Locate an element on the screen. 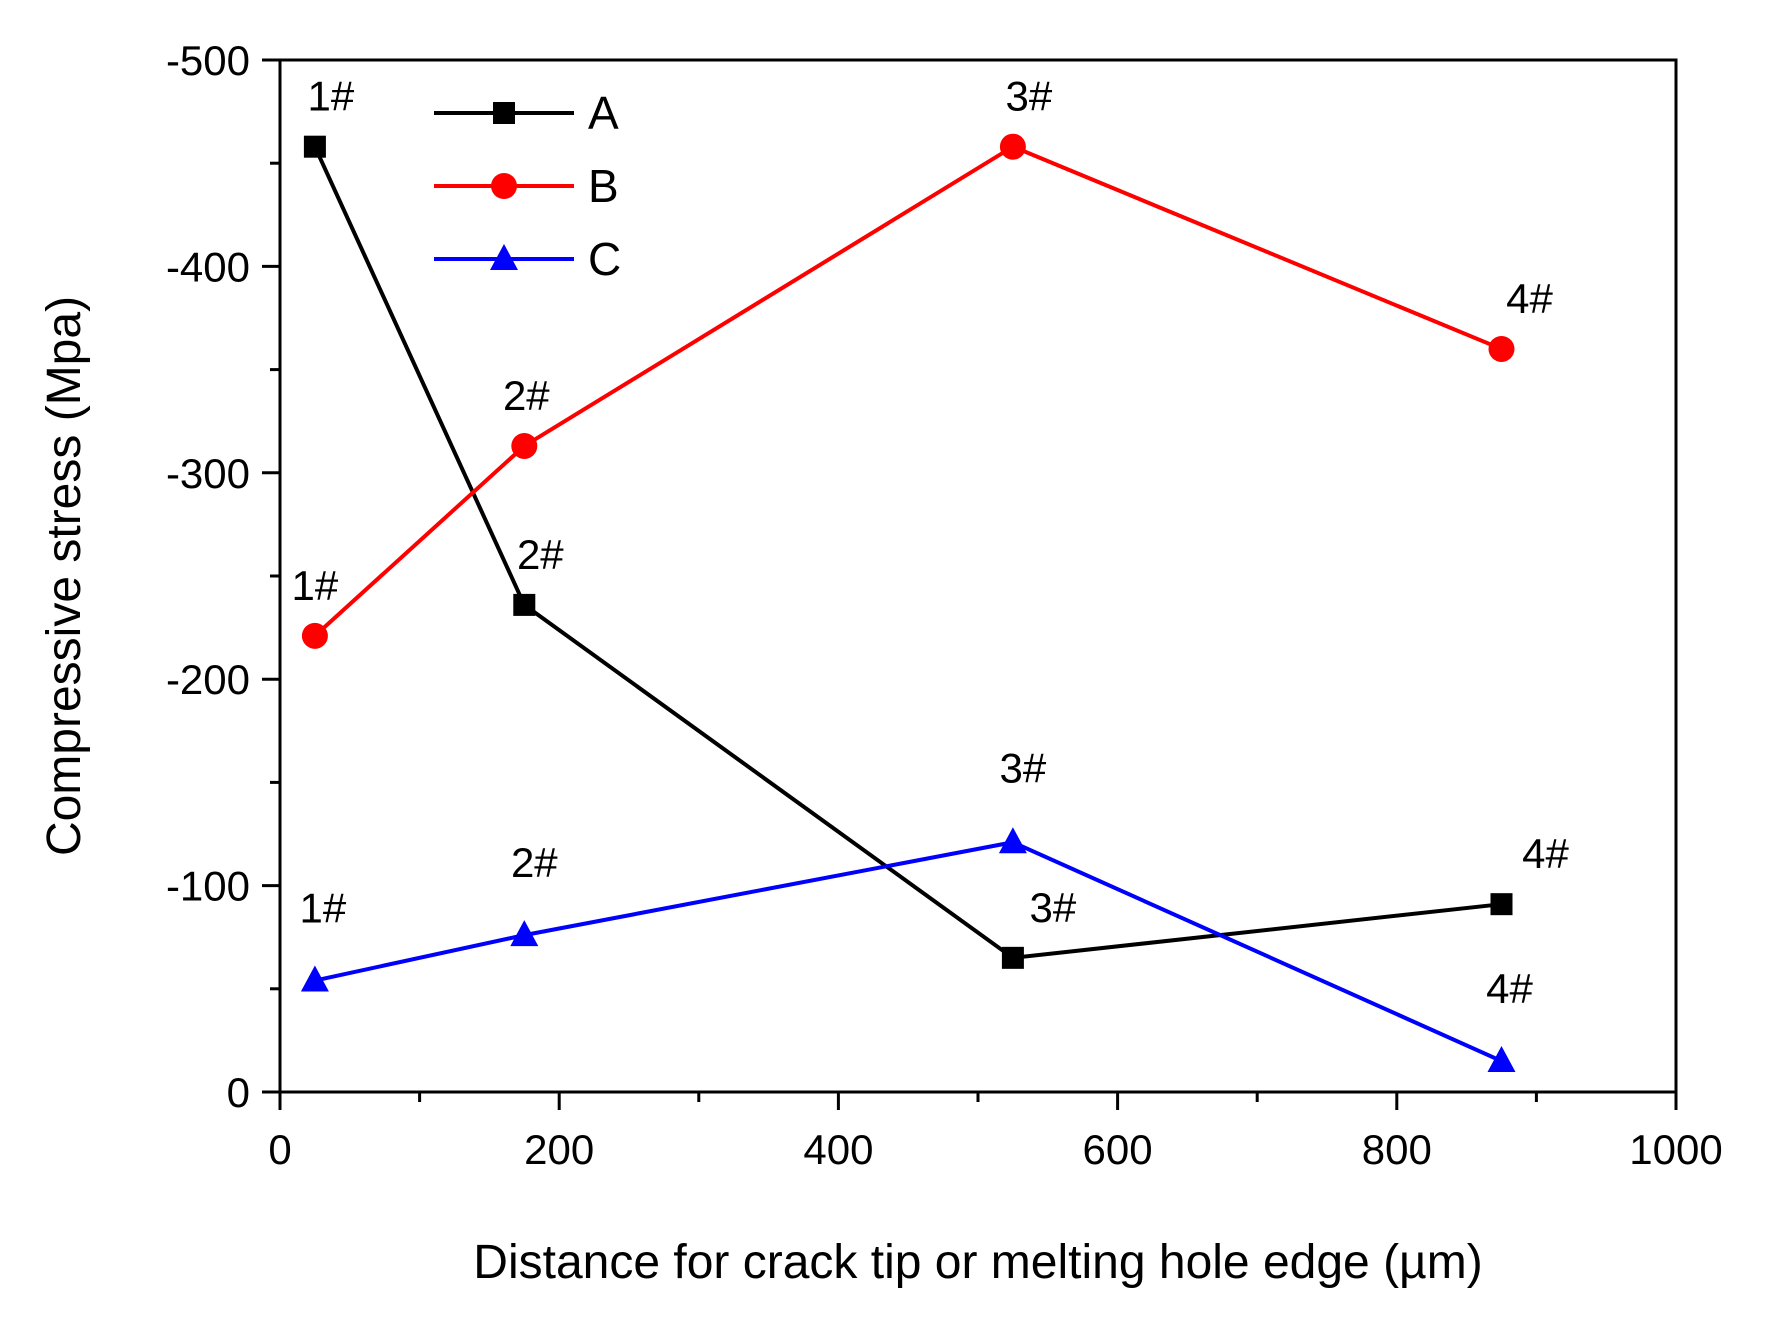 The image size is (1766, 1328). x-tick-label: 200 is located at coordinates (559, 1149).